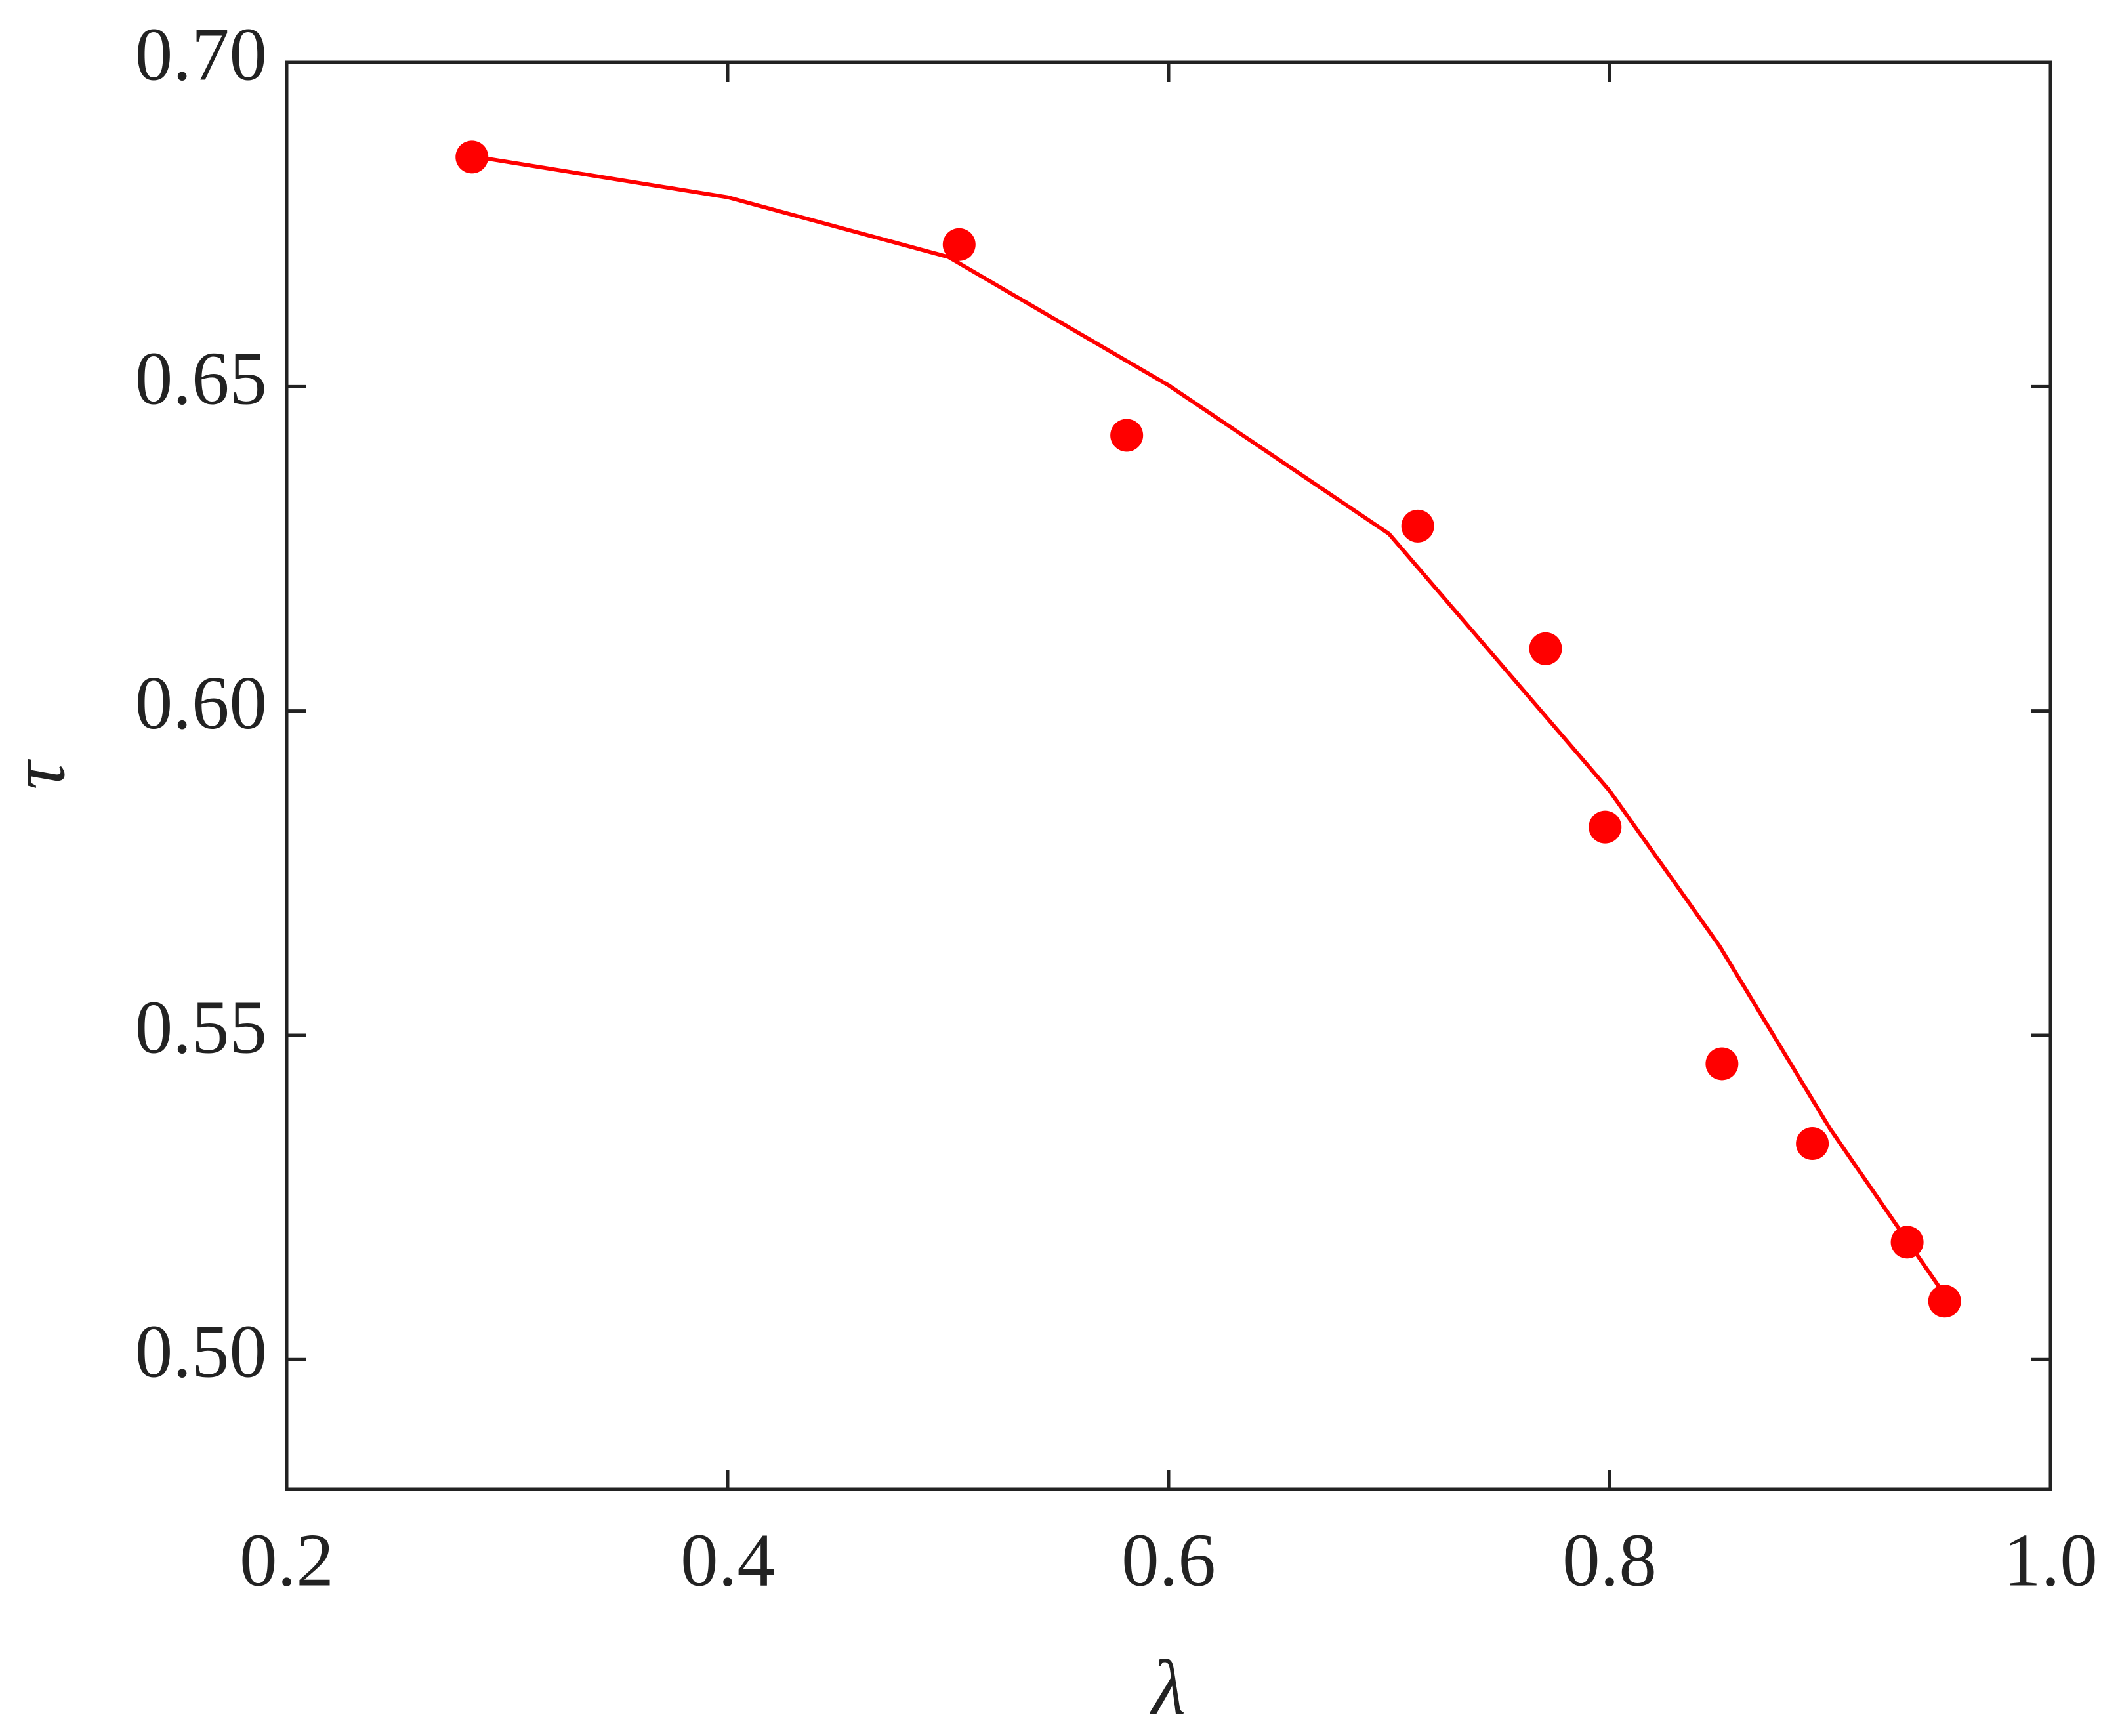 The image size is (2120, 1736). I want to click on y-tick-label: 0.60, so click(201, 703).